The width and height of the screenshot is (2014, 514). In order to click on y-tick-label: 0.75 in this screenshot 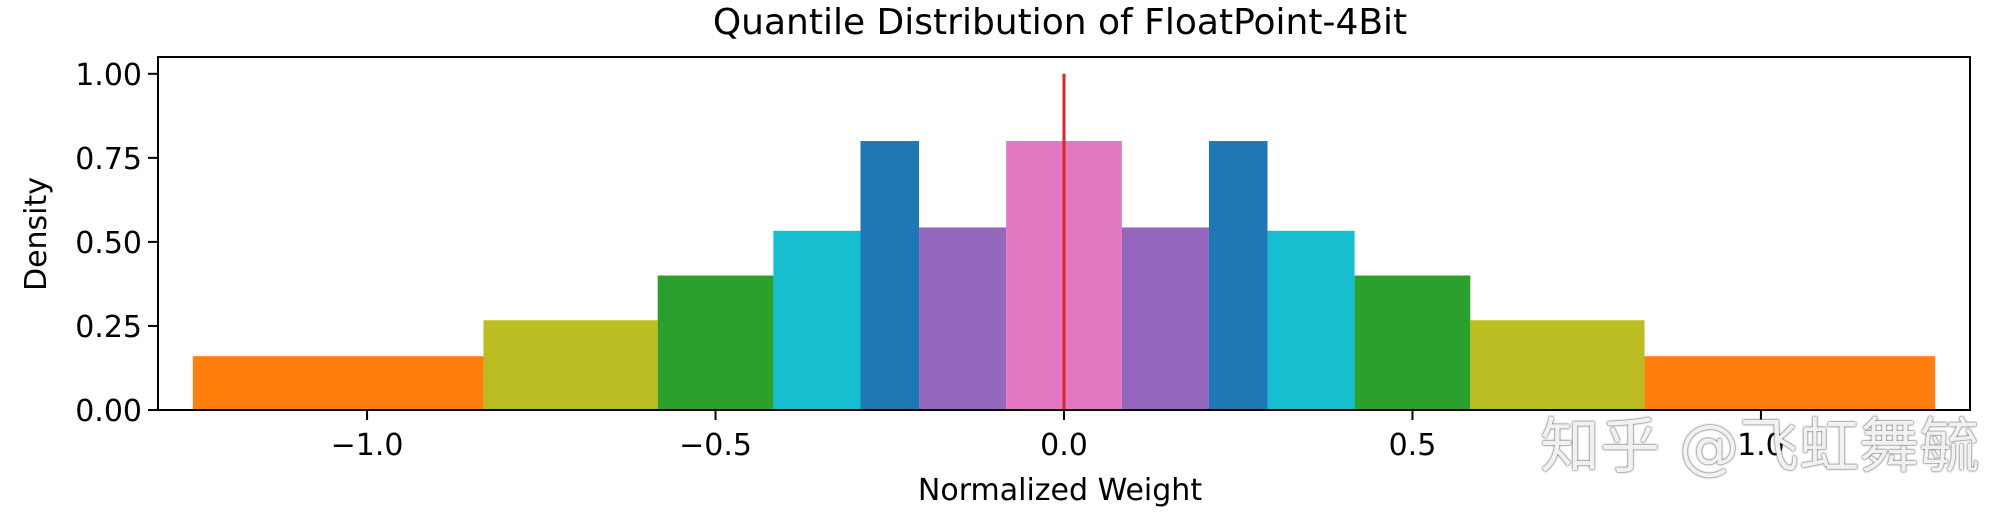, I will do `click(108, 159)`.